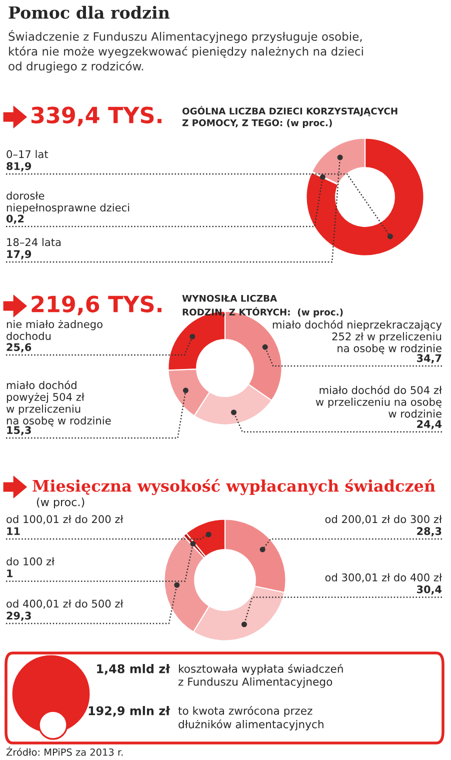  Describe the element at coordinates (96, 116) in the screenshot. I see `text: 339,4 TYS.` at that location.